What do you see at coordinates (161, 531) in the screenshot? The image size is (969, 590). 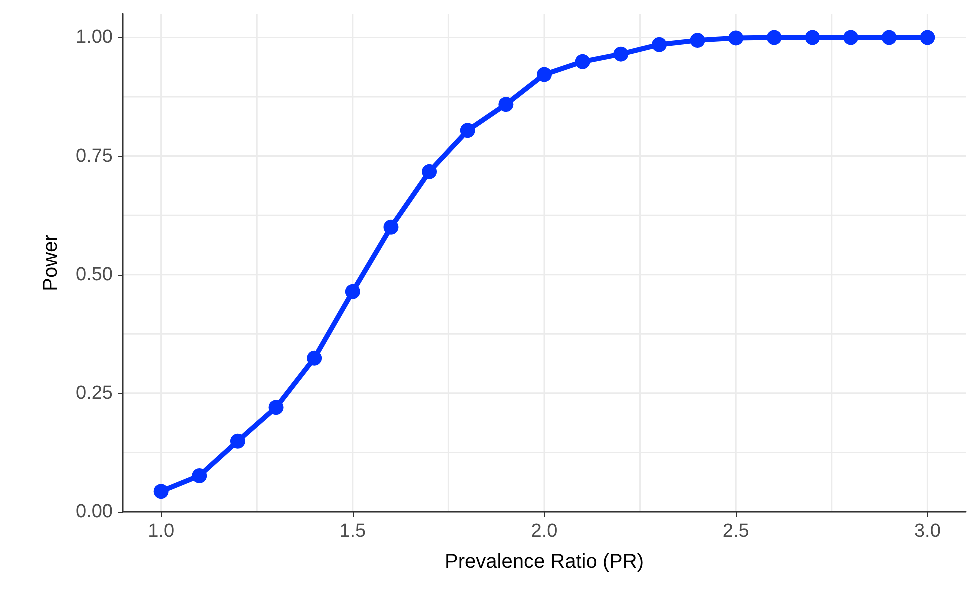 I see `x-tick-label: 1.0` at bounding box center [161, 531].